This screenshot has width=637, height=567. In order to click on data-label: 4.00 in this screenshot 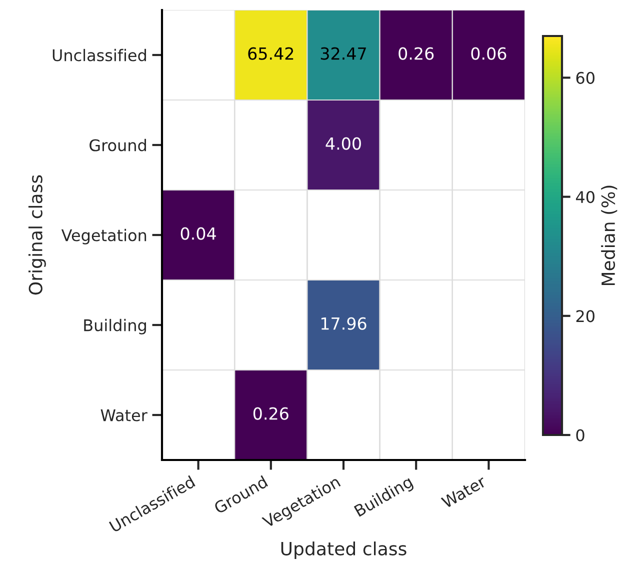, I will do `click(343, 143)`.